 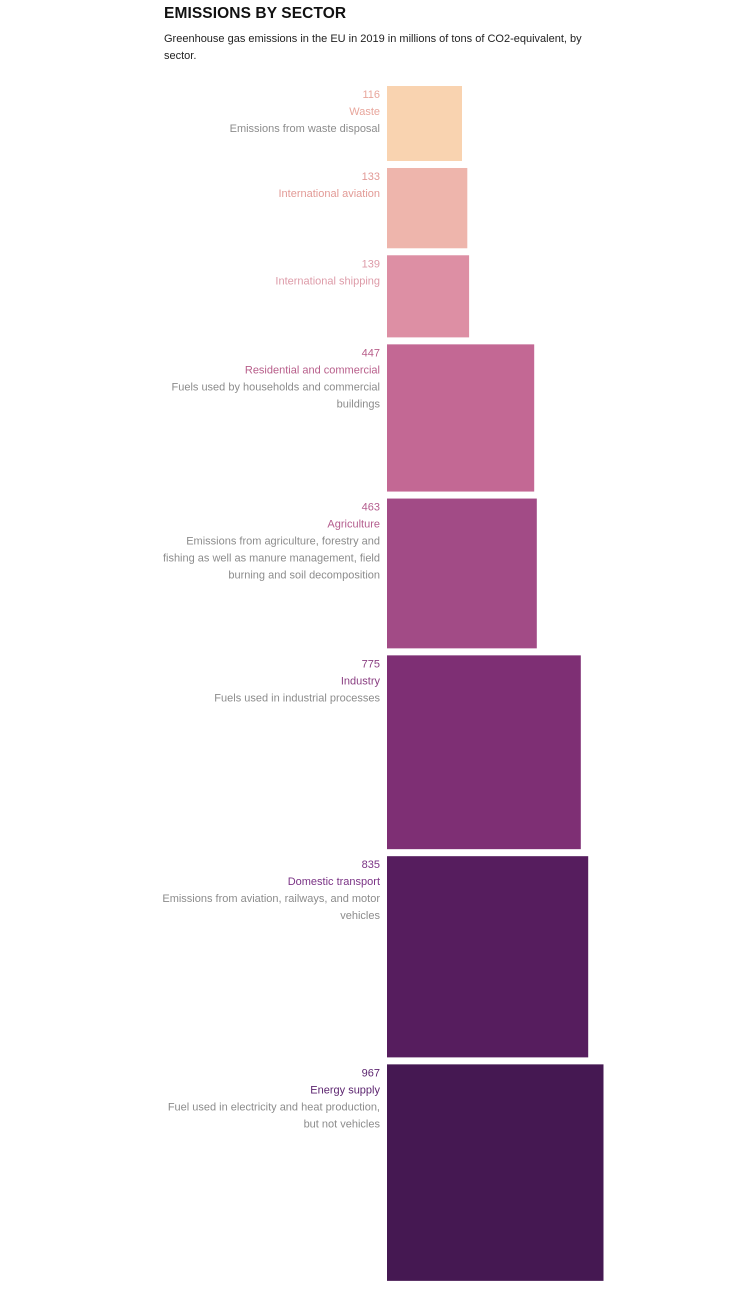 I want to click on bar-international-shipping, so click(x=428, y=296).